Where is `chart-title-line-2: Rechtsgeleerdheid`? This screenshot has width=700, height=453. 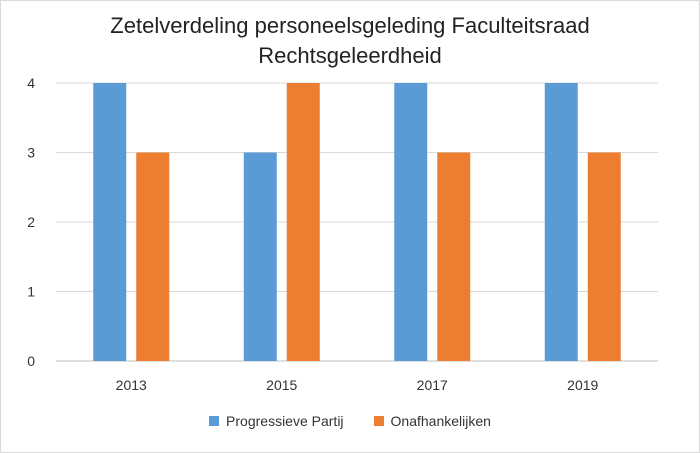 chart-title-line-2: Rechtsgeleerdheid is located at coordinates (350, 55).